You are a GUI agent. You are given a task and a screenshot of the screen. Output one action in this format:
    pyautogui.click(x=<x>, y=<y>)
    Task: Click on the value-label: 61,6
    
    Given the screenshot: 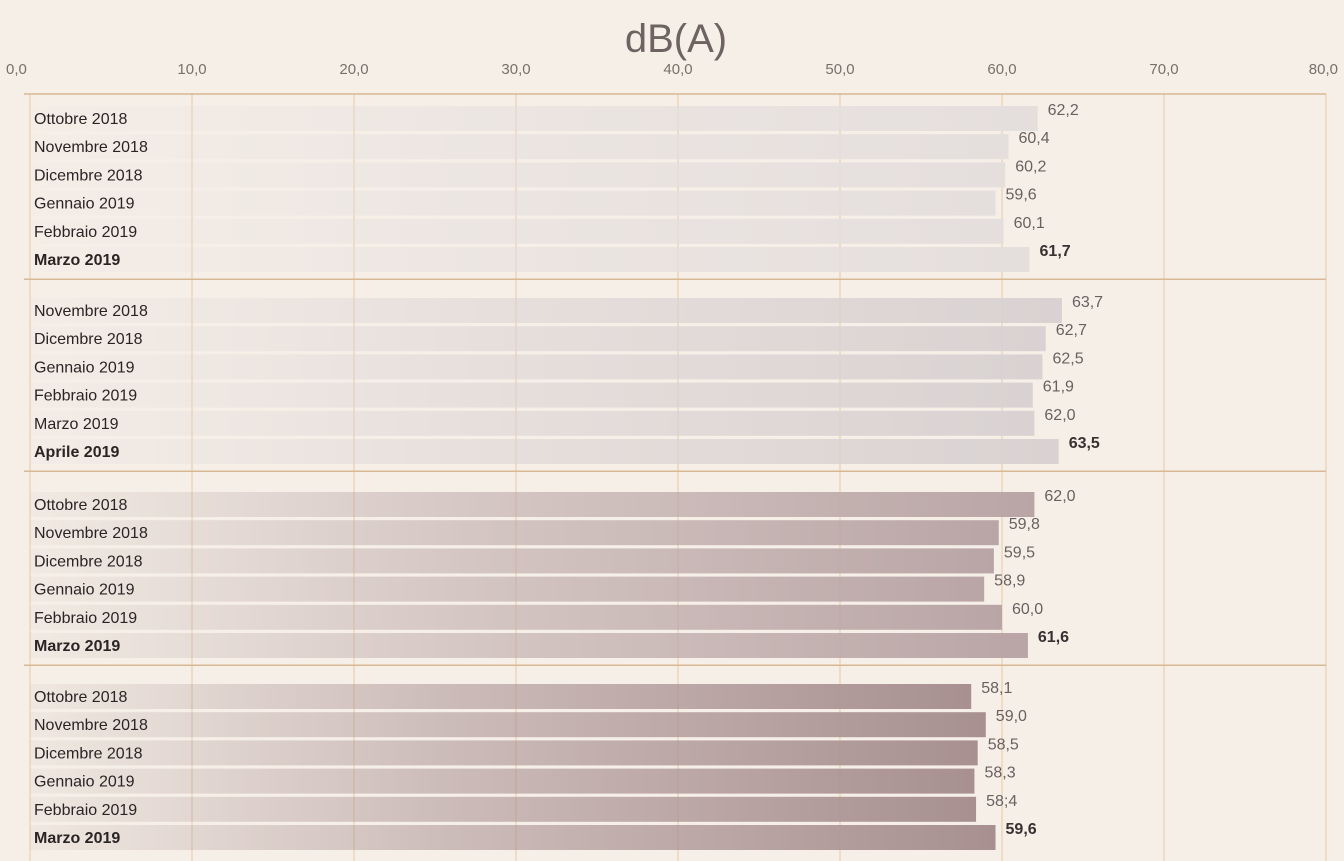 What is the action you would take?
    pyautogui.click(x=1053, y=637)
    